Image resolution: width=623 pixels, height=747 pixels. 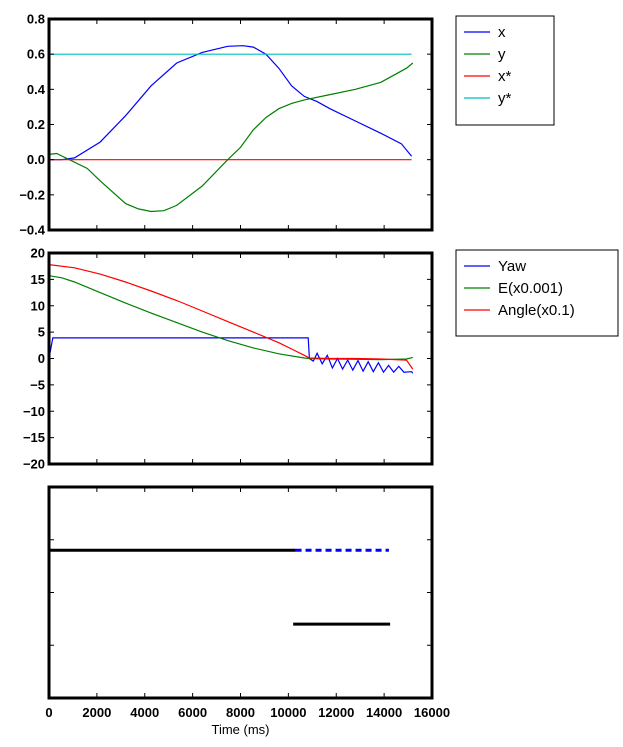 I want to click on y-tick-label-1-2: 10, so click(x=38, y=305).